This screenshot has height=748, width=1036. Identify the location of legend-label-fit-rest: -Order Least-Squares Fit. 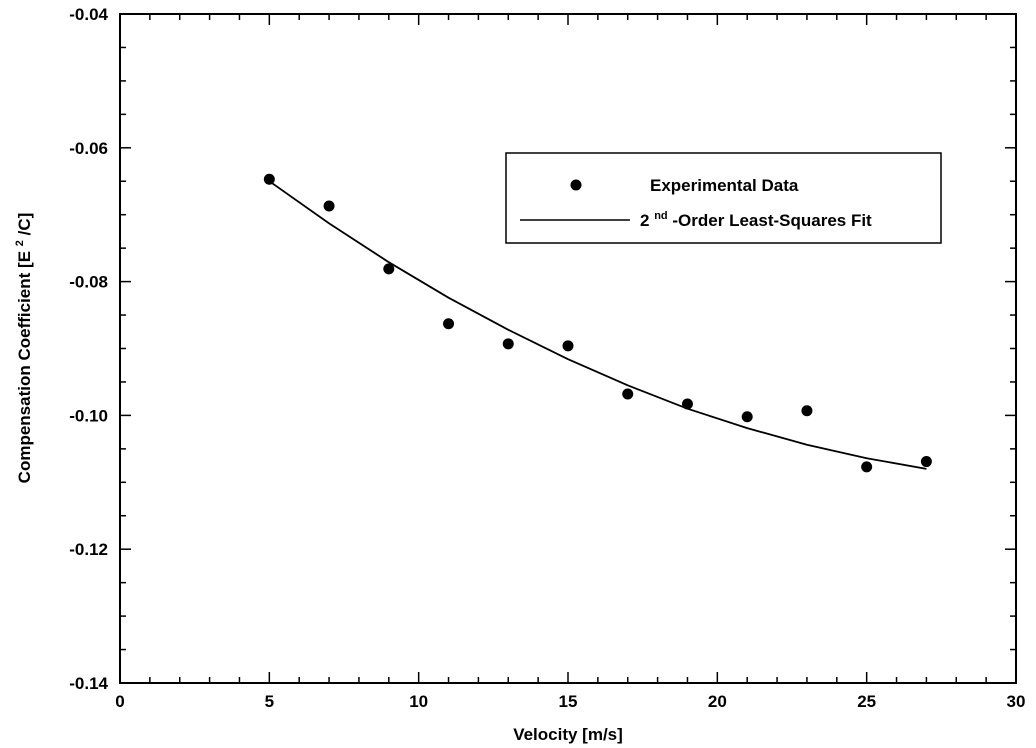
(772, 220).